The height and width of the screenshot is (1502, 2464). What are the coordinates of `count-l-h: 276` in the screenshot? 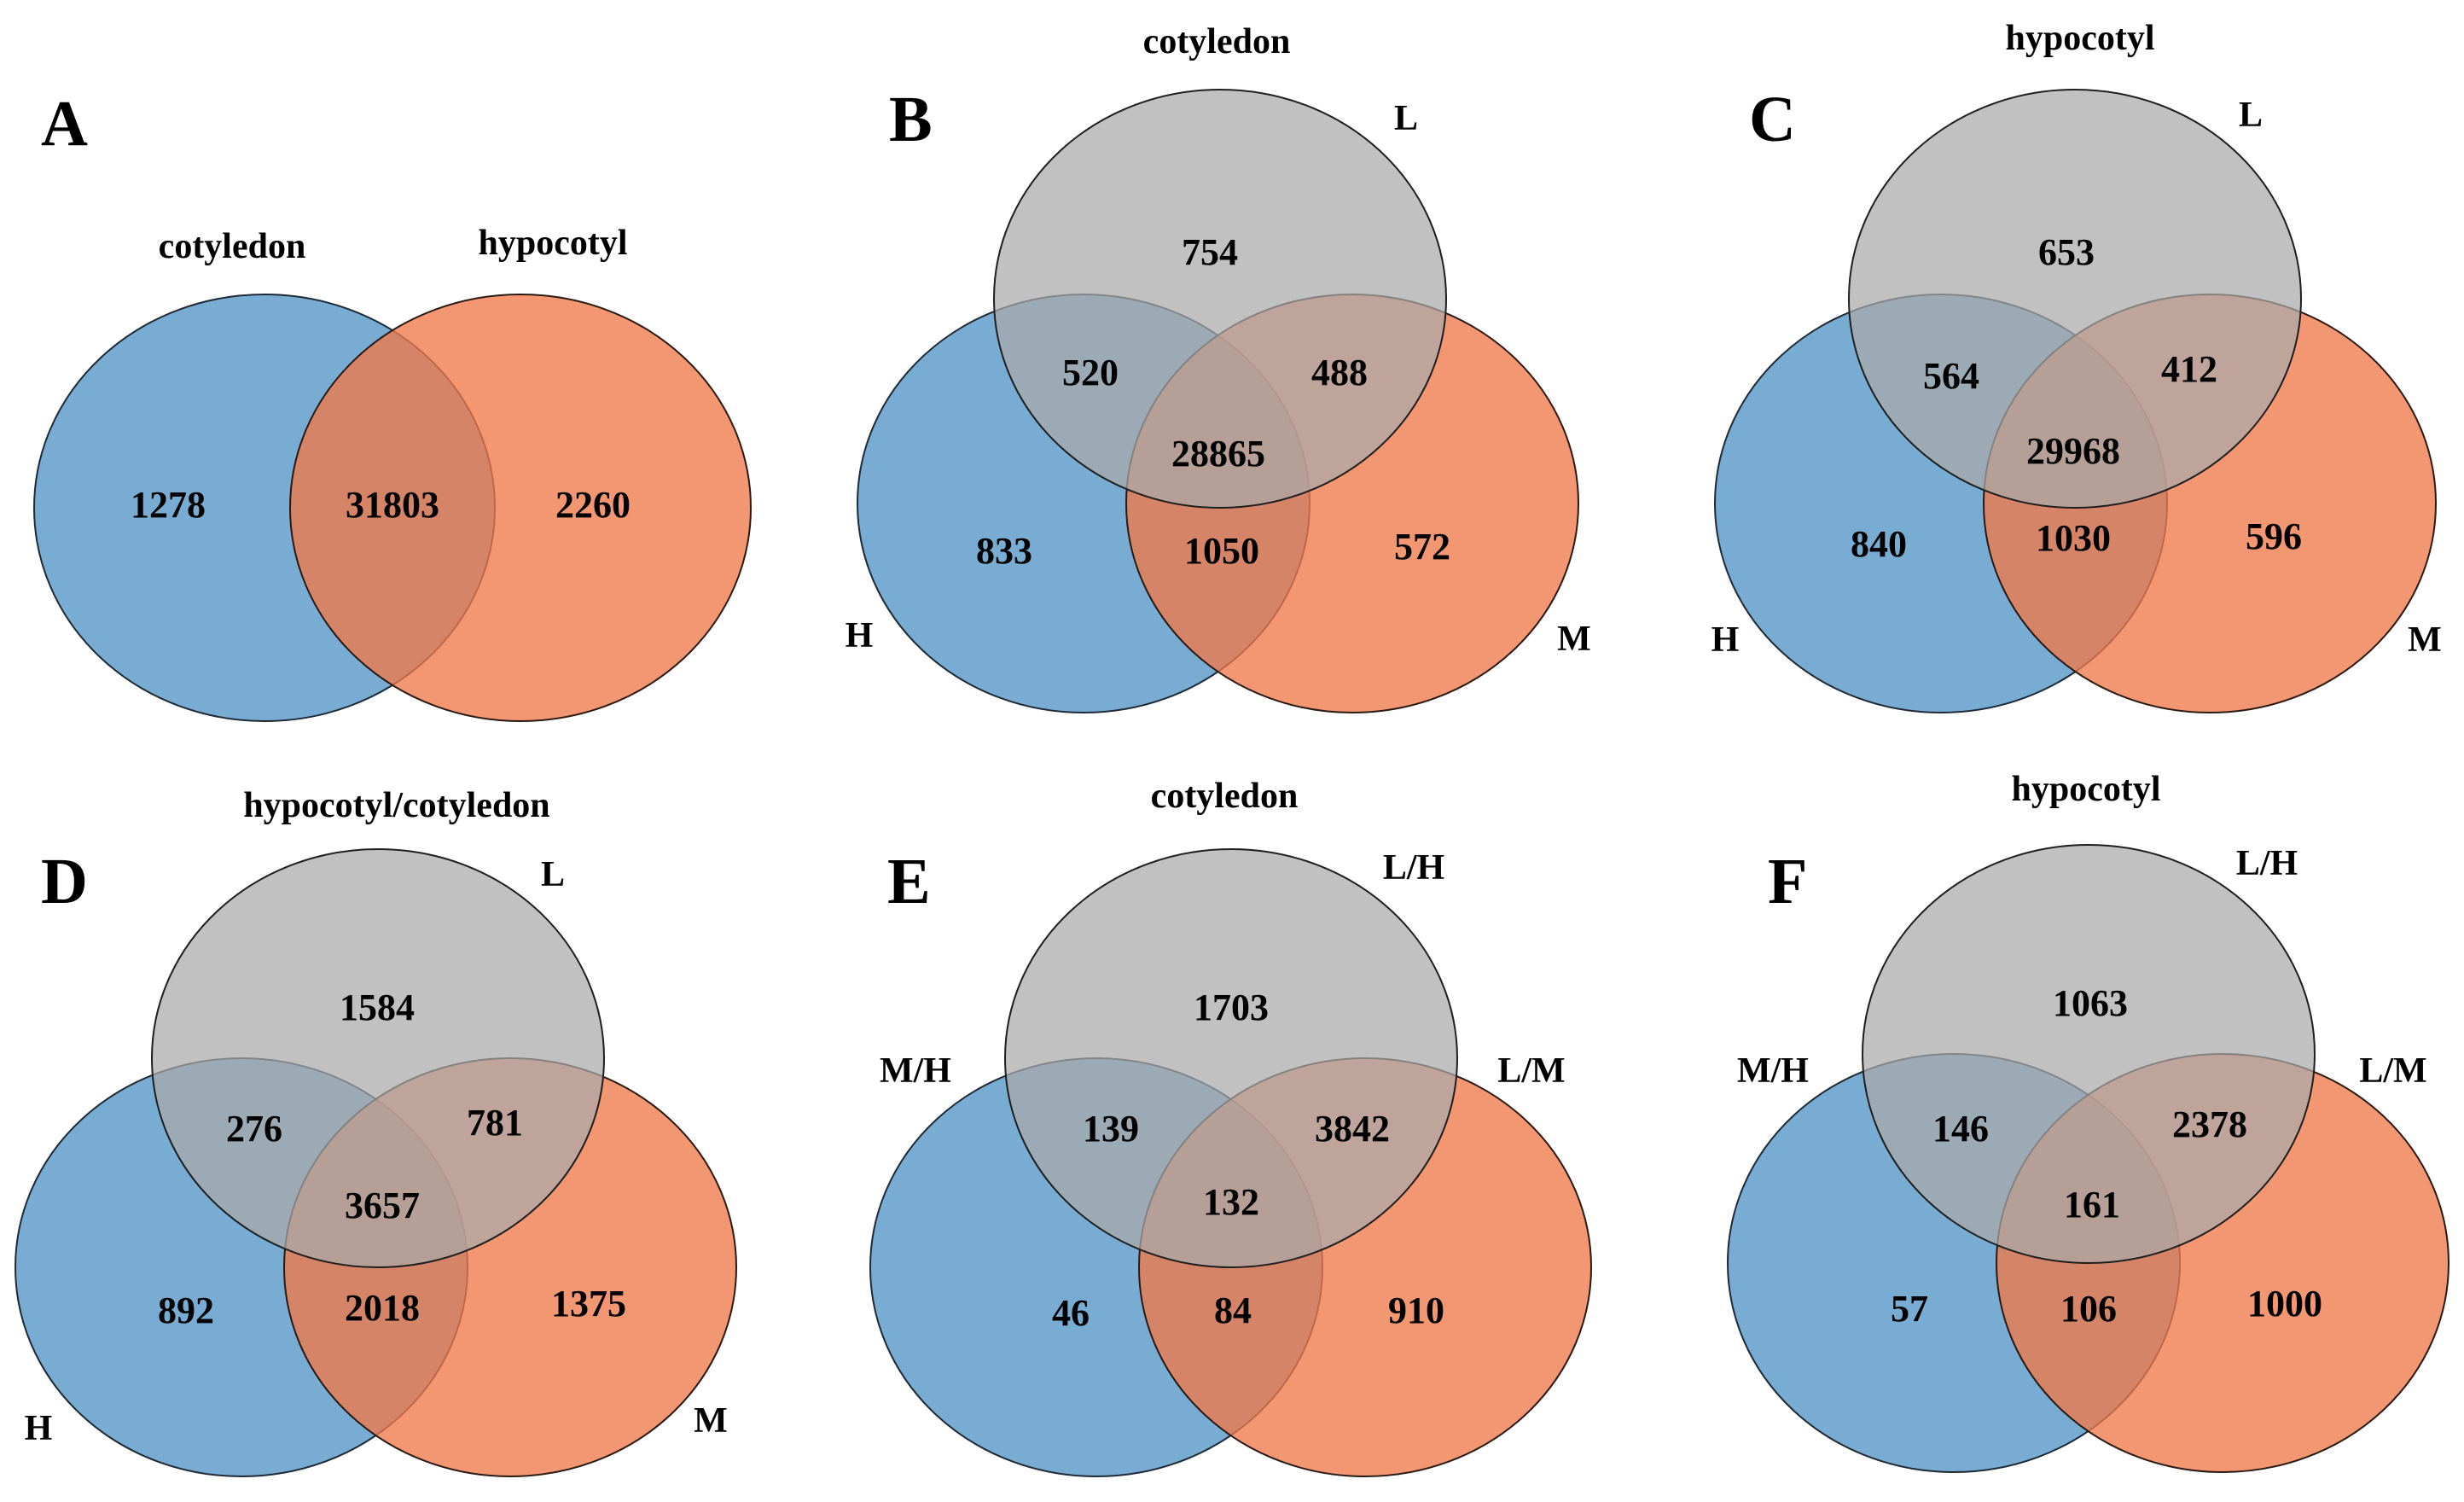 It's located at (254, 1129).